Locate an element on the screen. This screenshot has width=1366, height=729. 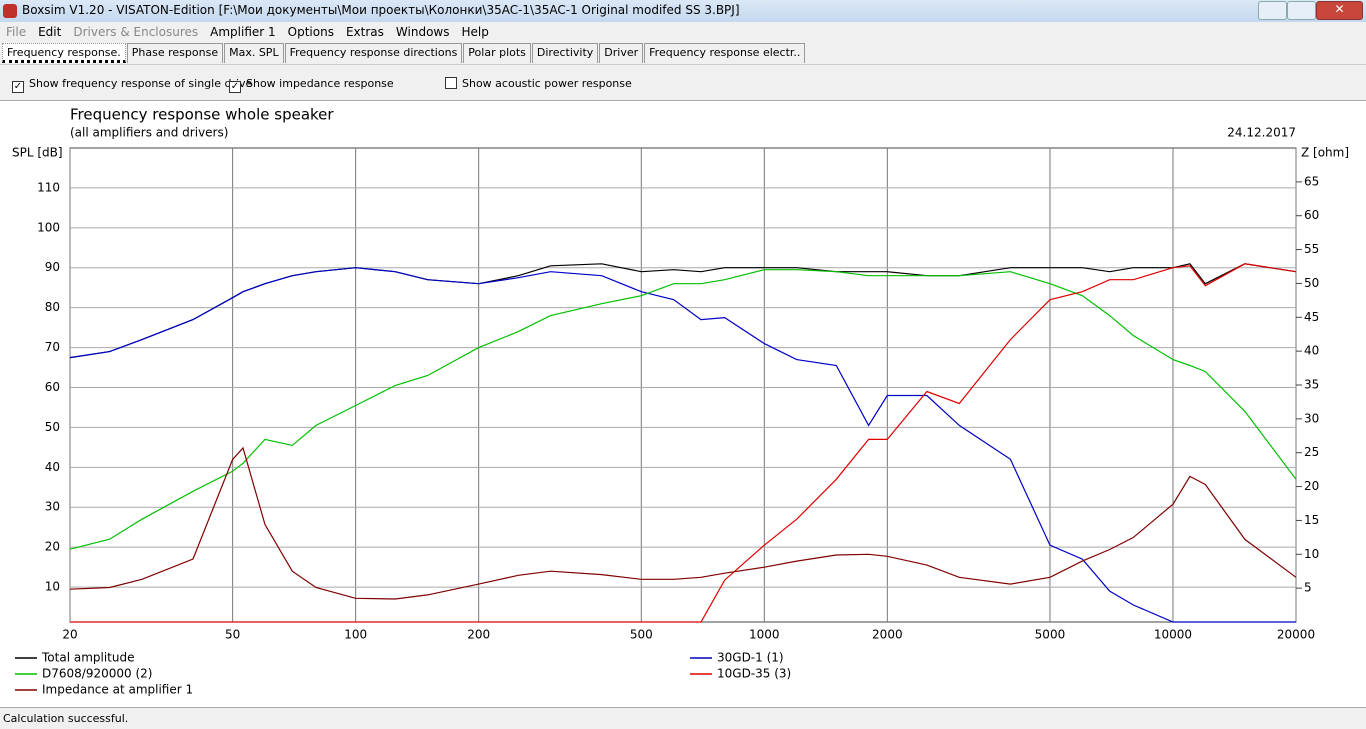
checkbox-option: ✓ Show frequency response of single drive is located at coordinates (132, 85).